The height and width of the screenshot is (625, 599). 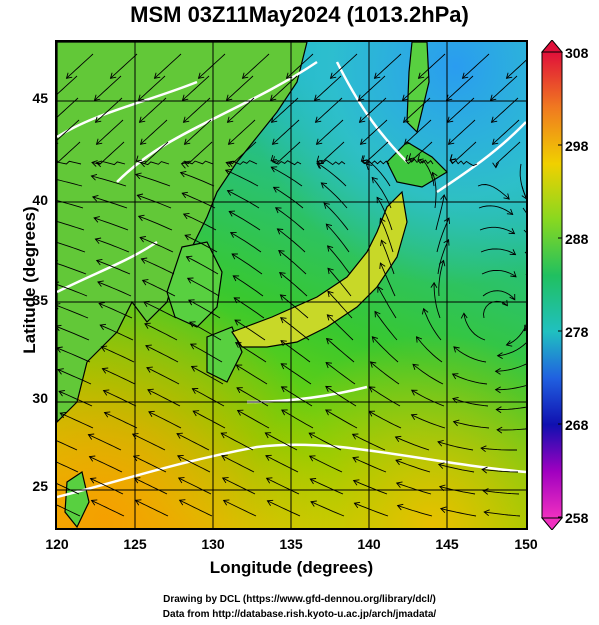 I want to click on colorbar-tick-258: 258, so click(x=577, y=518).